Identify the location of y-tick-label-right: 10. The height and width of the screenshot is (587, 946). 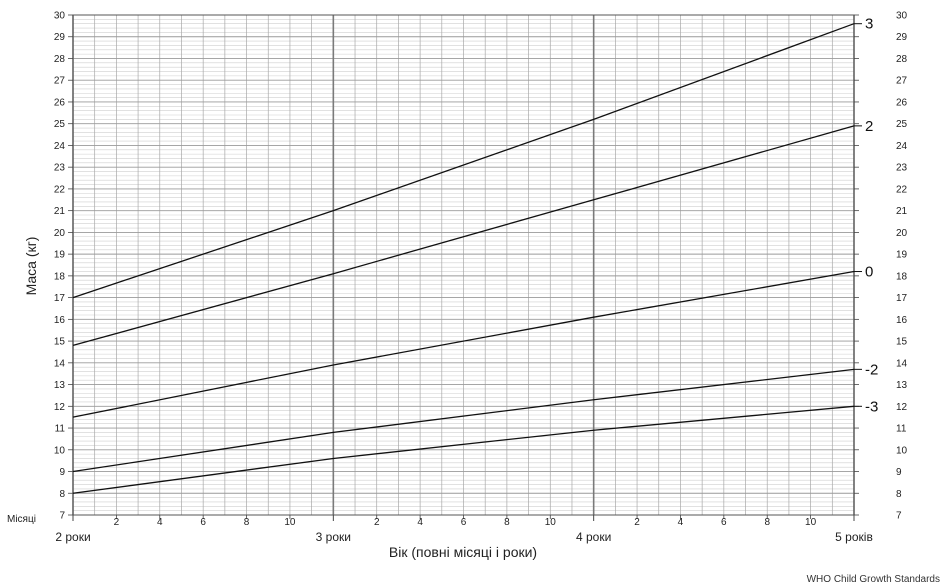
(902, 450).